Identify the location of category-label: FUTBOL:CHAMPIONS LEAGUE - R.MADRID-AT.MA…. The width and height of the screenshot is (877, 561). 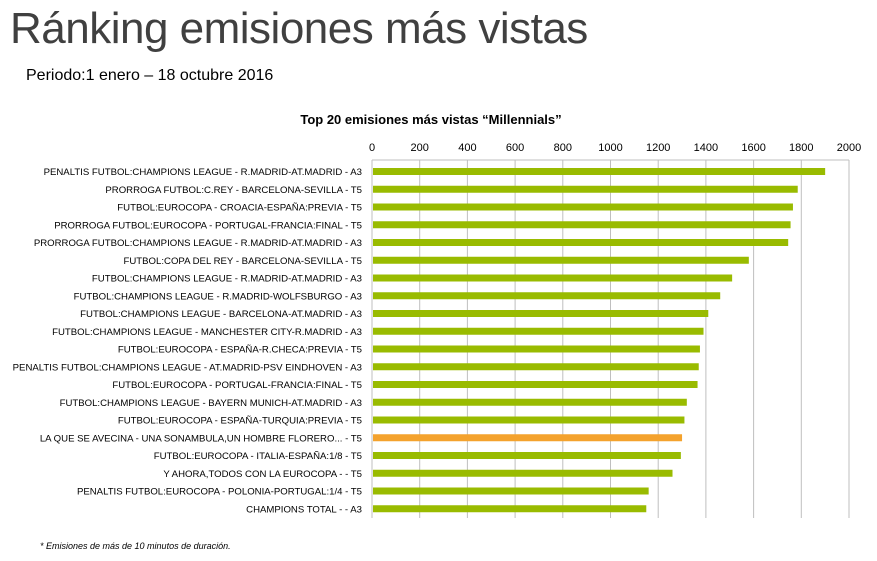
(227, 279).